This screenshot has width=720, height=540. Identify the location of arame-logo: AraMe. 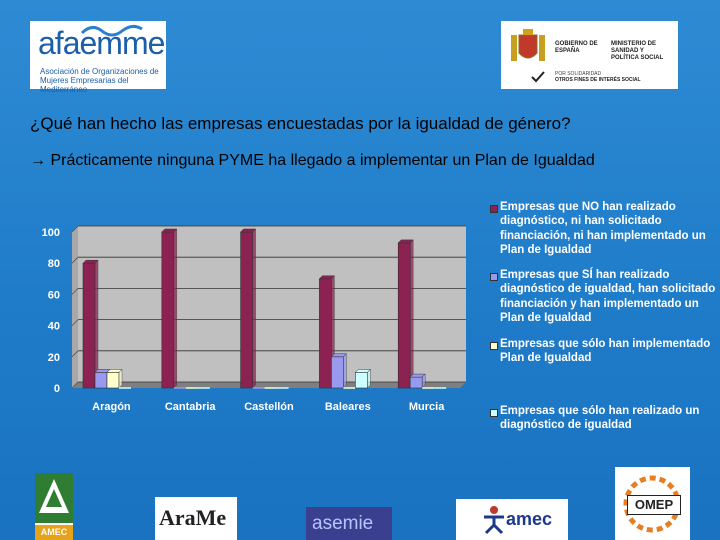
(196, 518).